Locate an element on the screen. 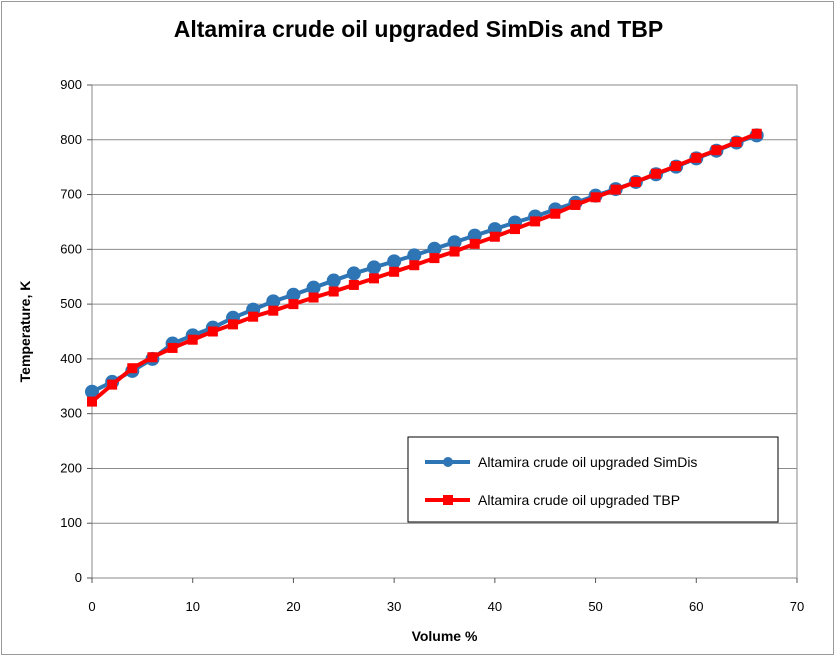  y-tick-label: 400 is located at coordinates (71, 358).